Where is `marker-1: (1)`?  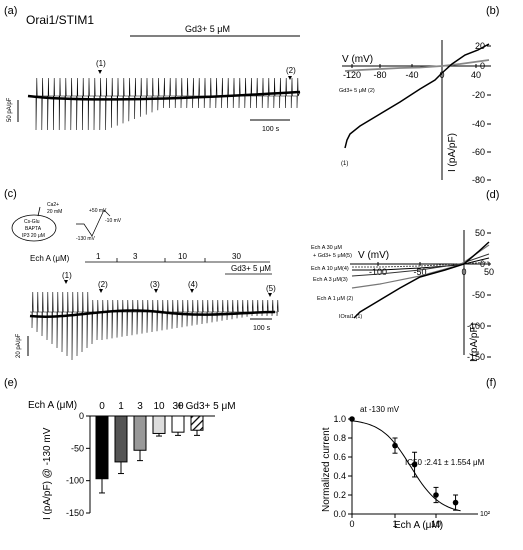 marker-1: (1) is located at coordinates (101, 63).